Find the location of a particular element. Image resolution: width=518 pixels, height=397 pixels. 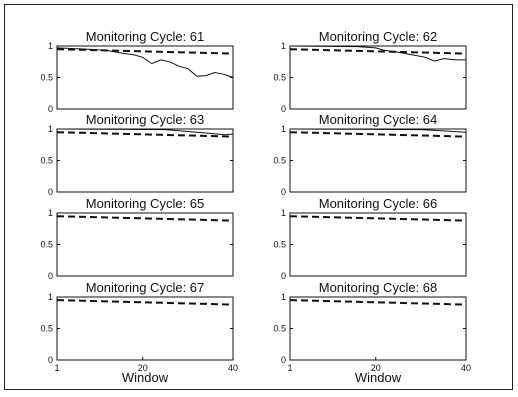

subplot-6: Monitoring Cycle: 66 0 0.5 1 is located at coordinates (370, 238).